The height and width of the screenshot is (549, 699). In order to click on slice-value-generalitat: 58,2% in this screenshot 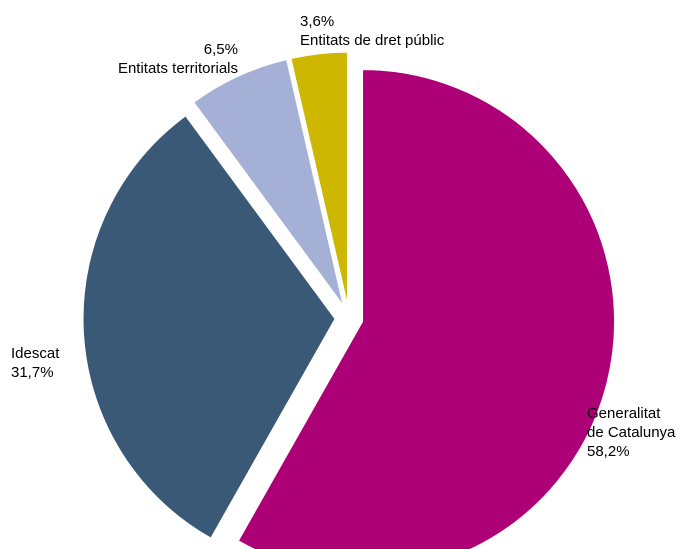, I will do `click(608, 451)`.